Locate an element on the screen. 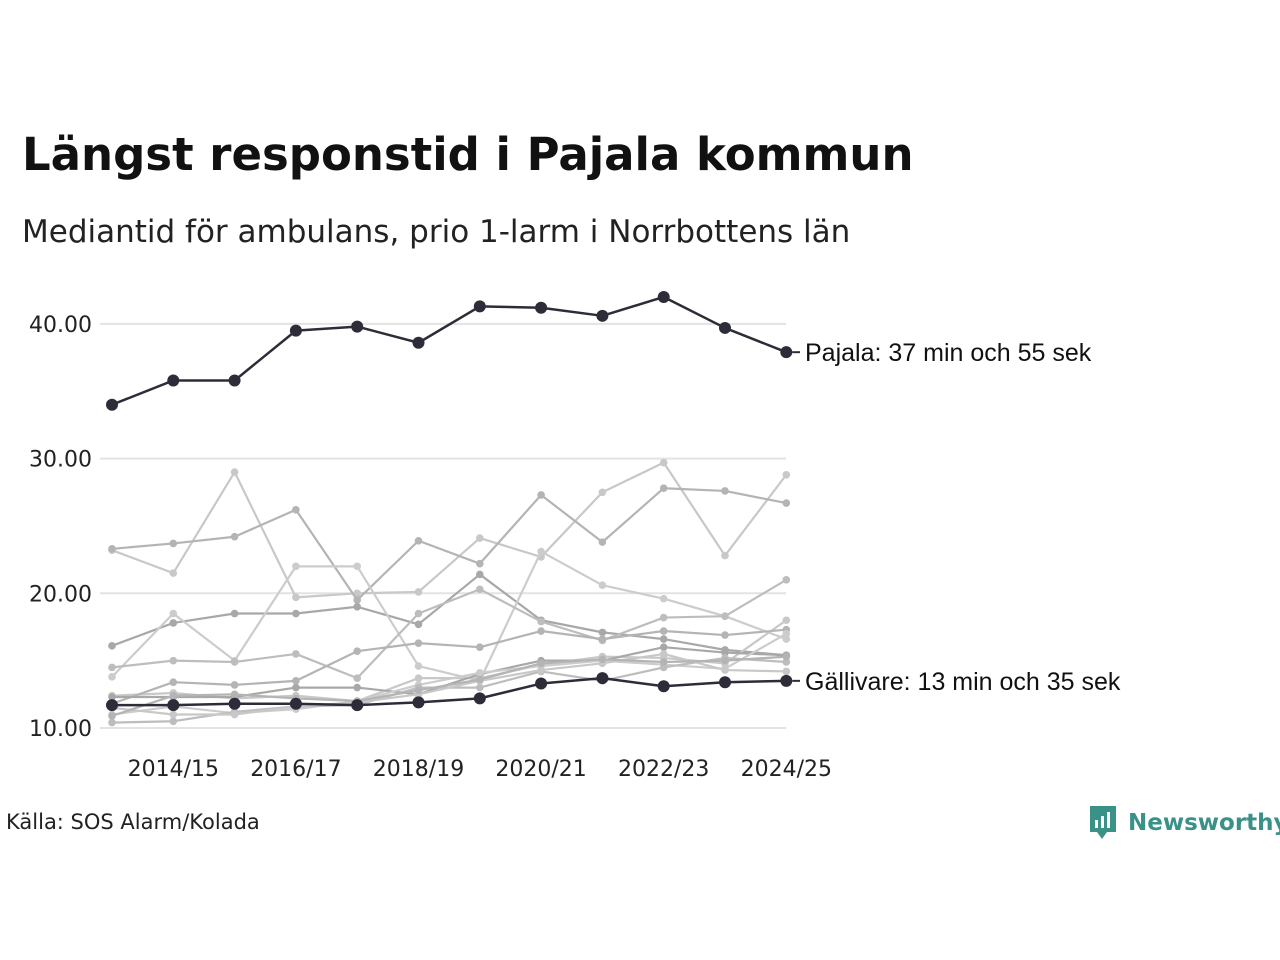  y-tick-label: 10.00 is located at coordinates (60, 729).